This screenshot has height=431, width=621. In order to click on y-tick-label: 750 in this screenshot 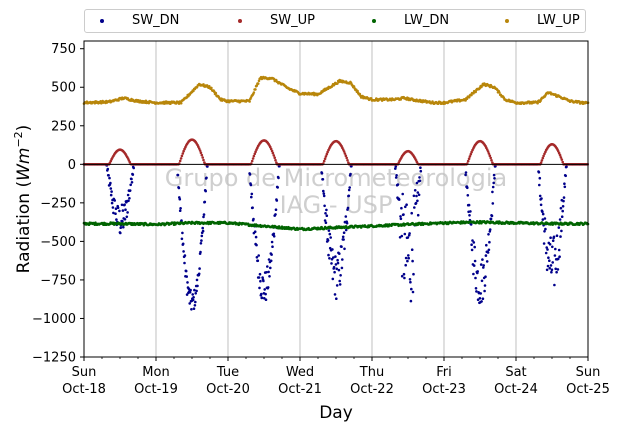, I will do `click(63, 49)`.